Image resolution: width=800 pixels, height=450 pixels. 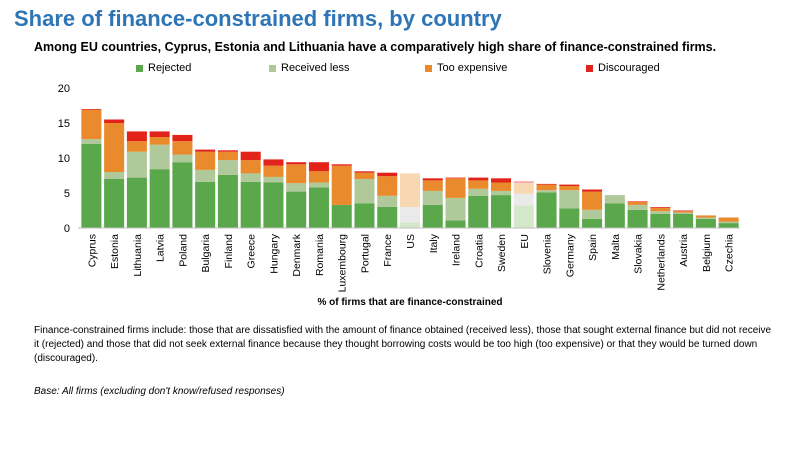 What do you see at coordinates (472, 68) in the screenshot?
I see `legend-label-too-expensive: Too expensive` at bounding box center [472, 68].